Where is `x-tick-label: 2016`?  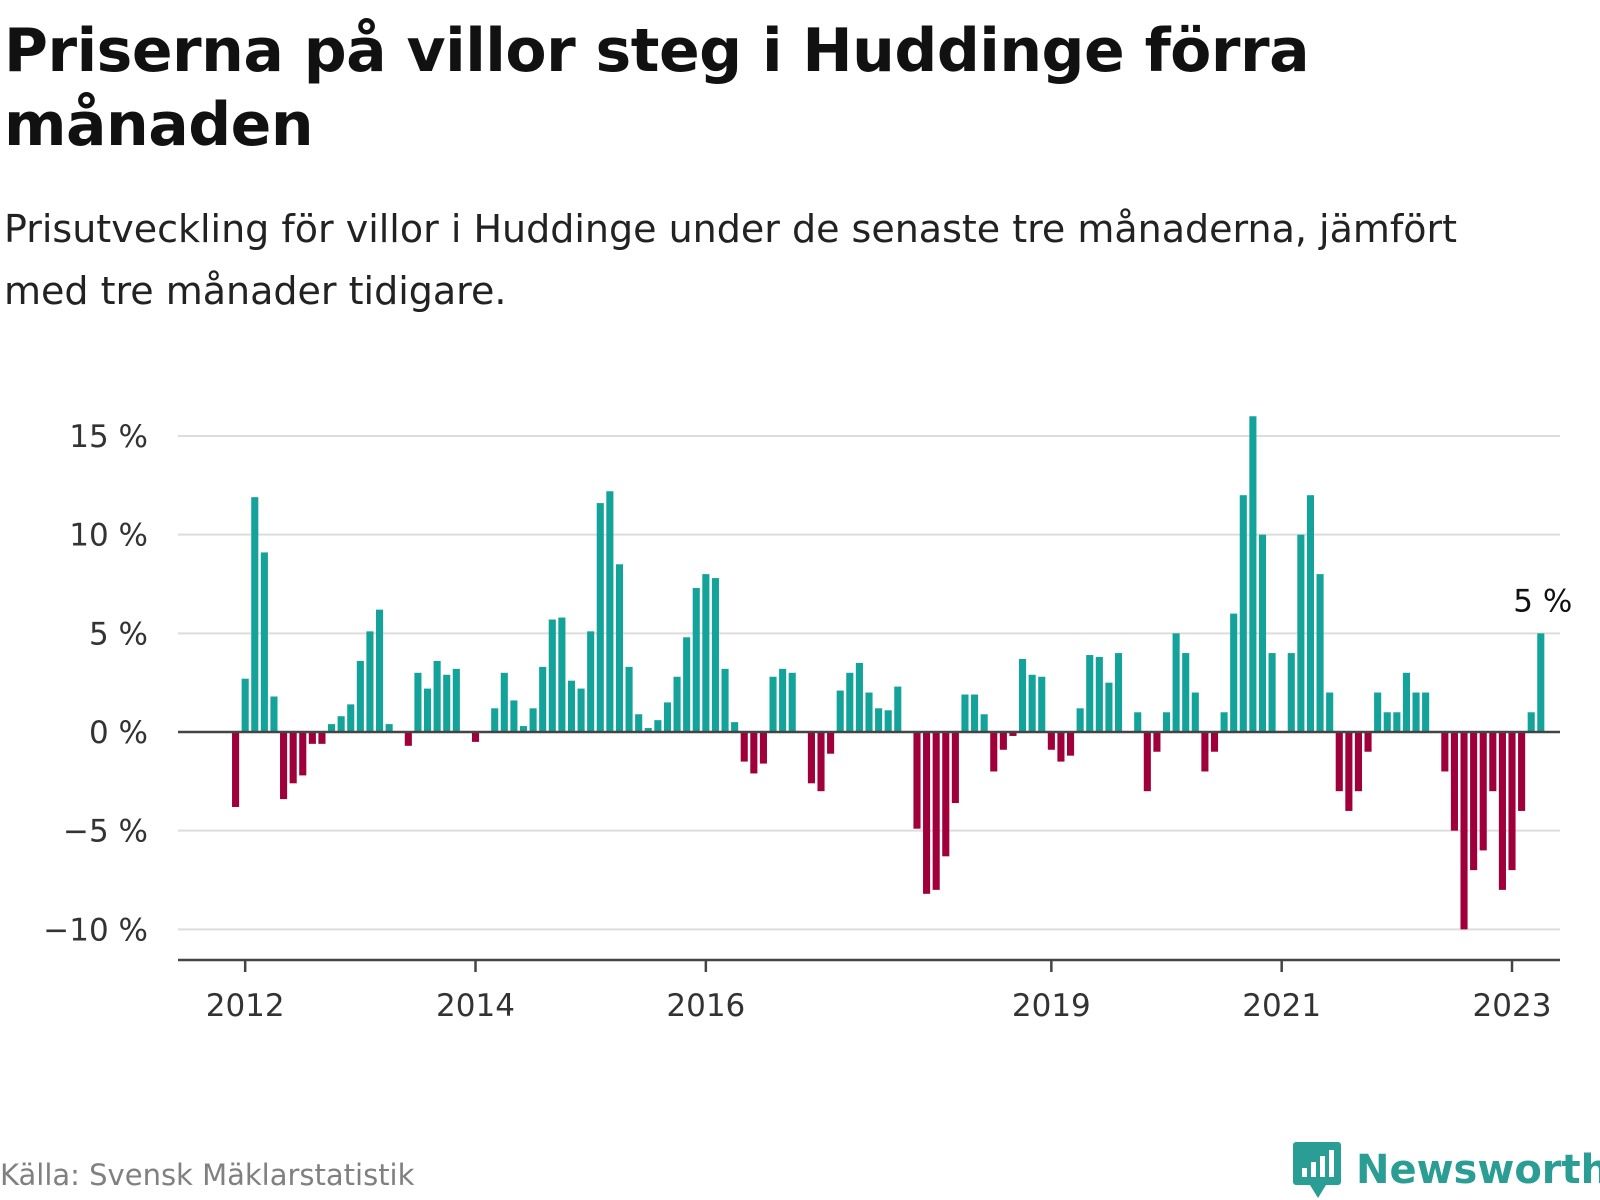 x-tick-label: 2016 is located at coordinates (705, 1006).